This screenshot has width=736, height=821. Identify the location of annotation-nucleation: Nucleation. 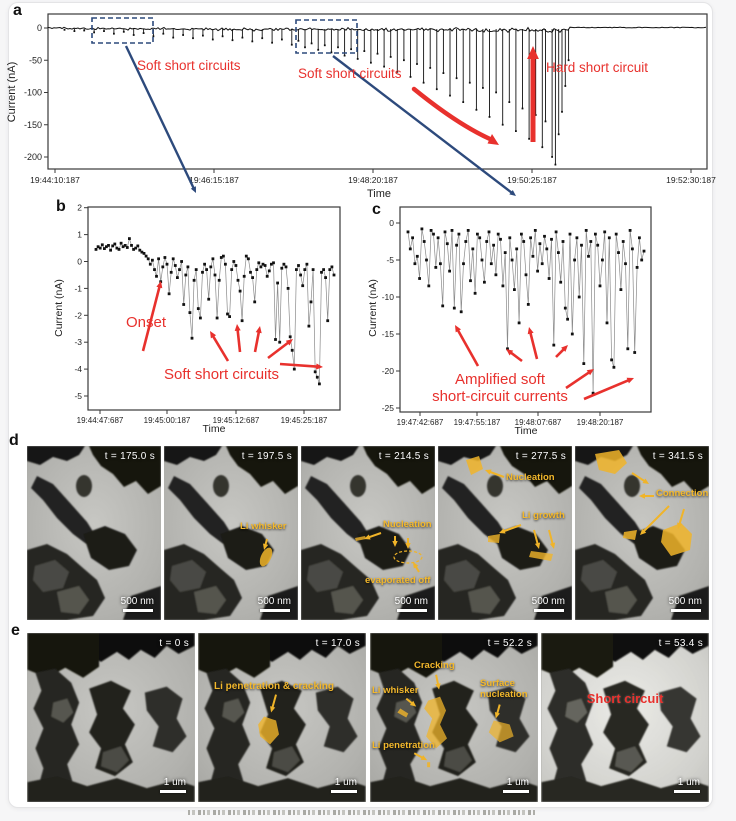
(530, 477).